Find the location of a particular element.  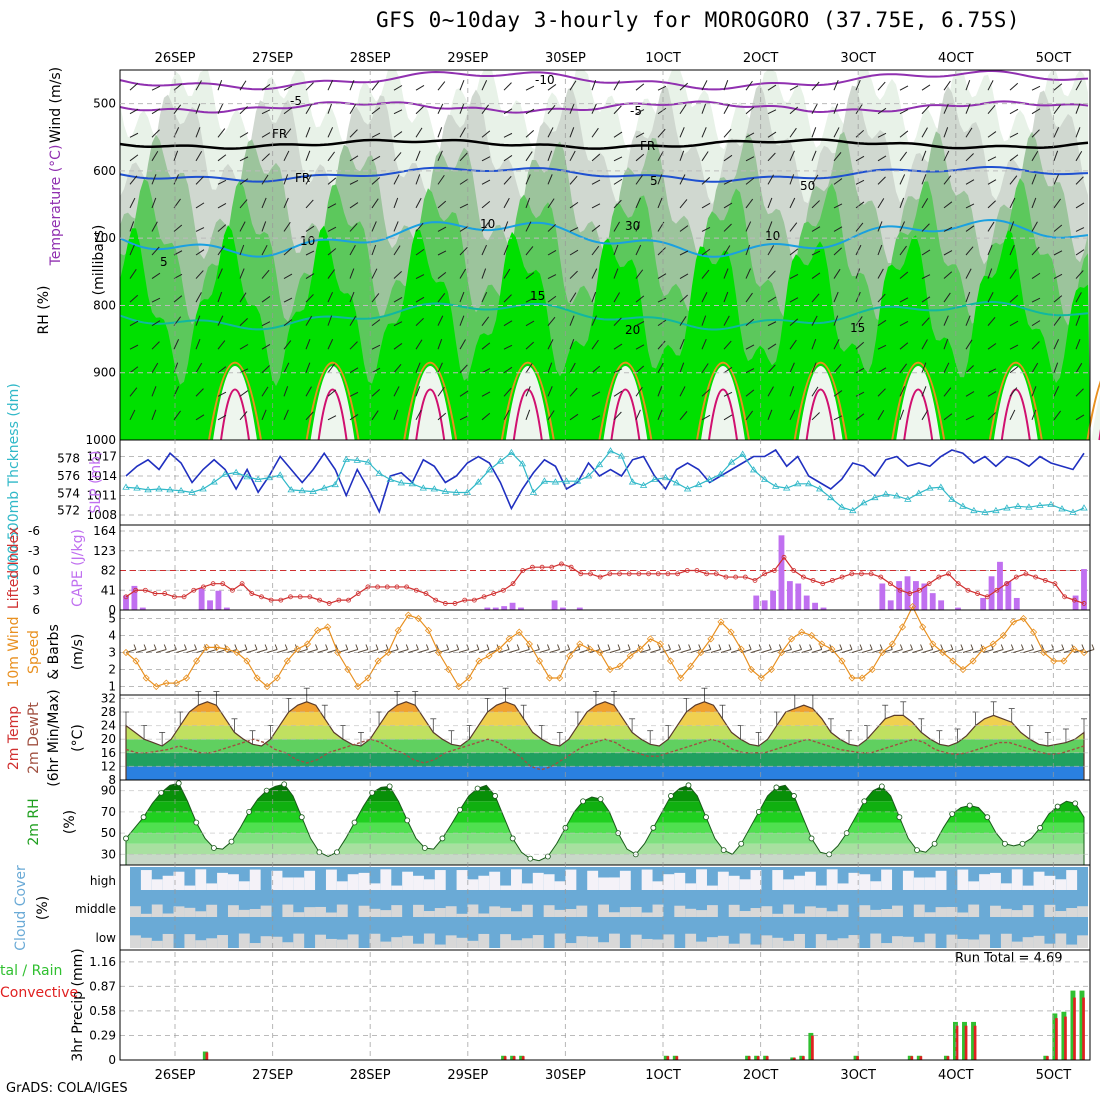

rh-line is located at coordinates (605, 823).